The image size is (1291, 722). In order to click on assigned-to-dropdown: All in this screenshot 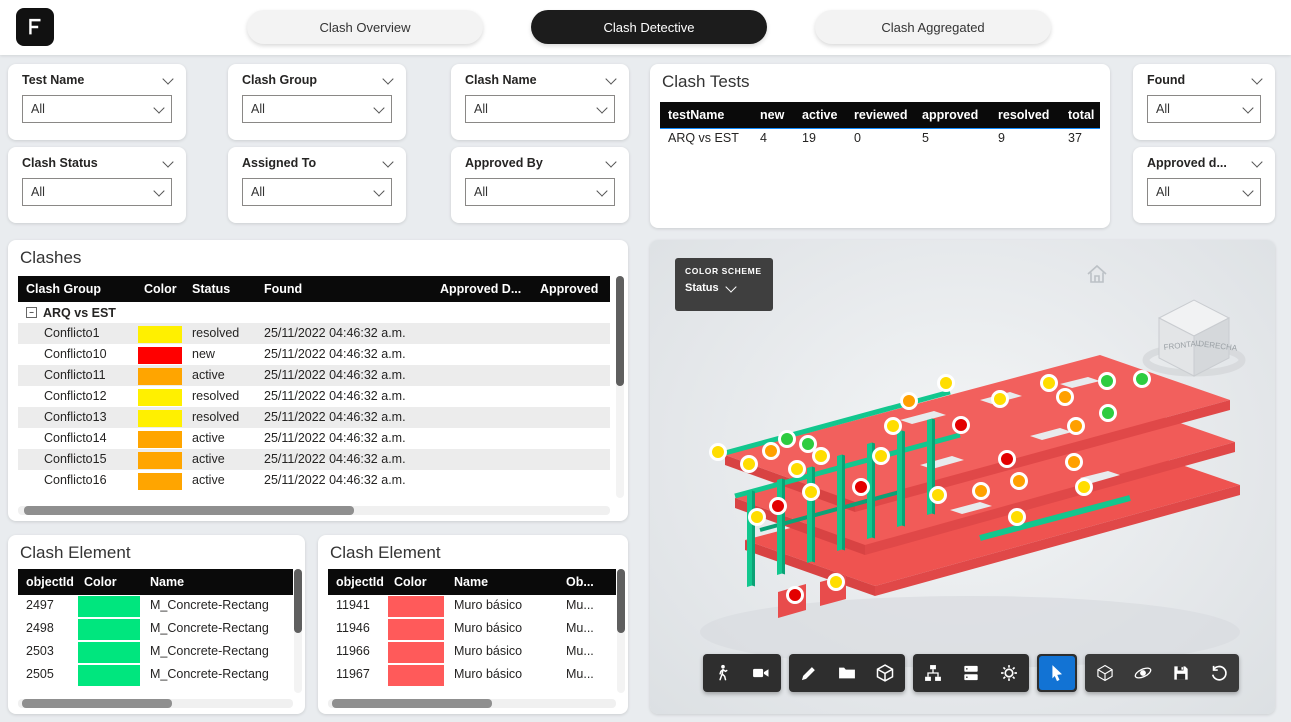, I will do `click(317, 192)`.